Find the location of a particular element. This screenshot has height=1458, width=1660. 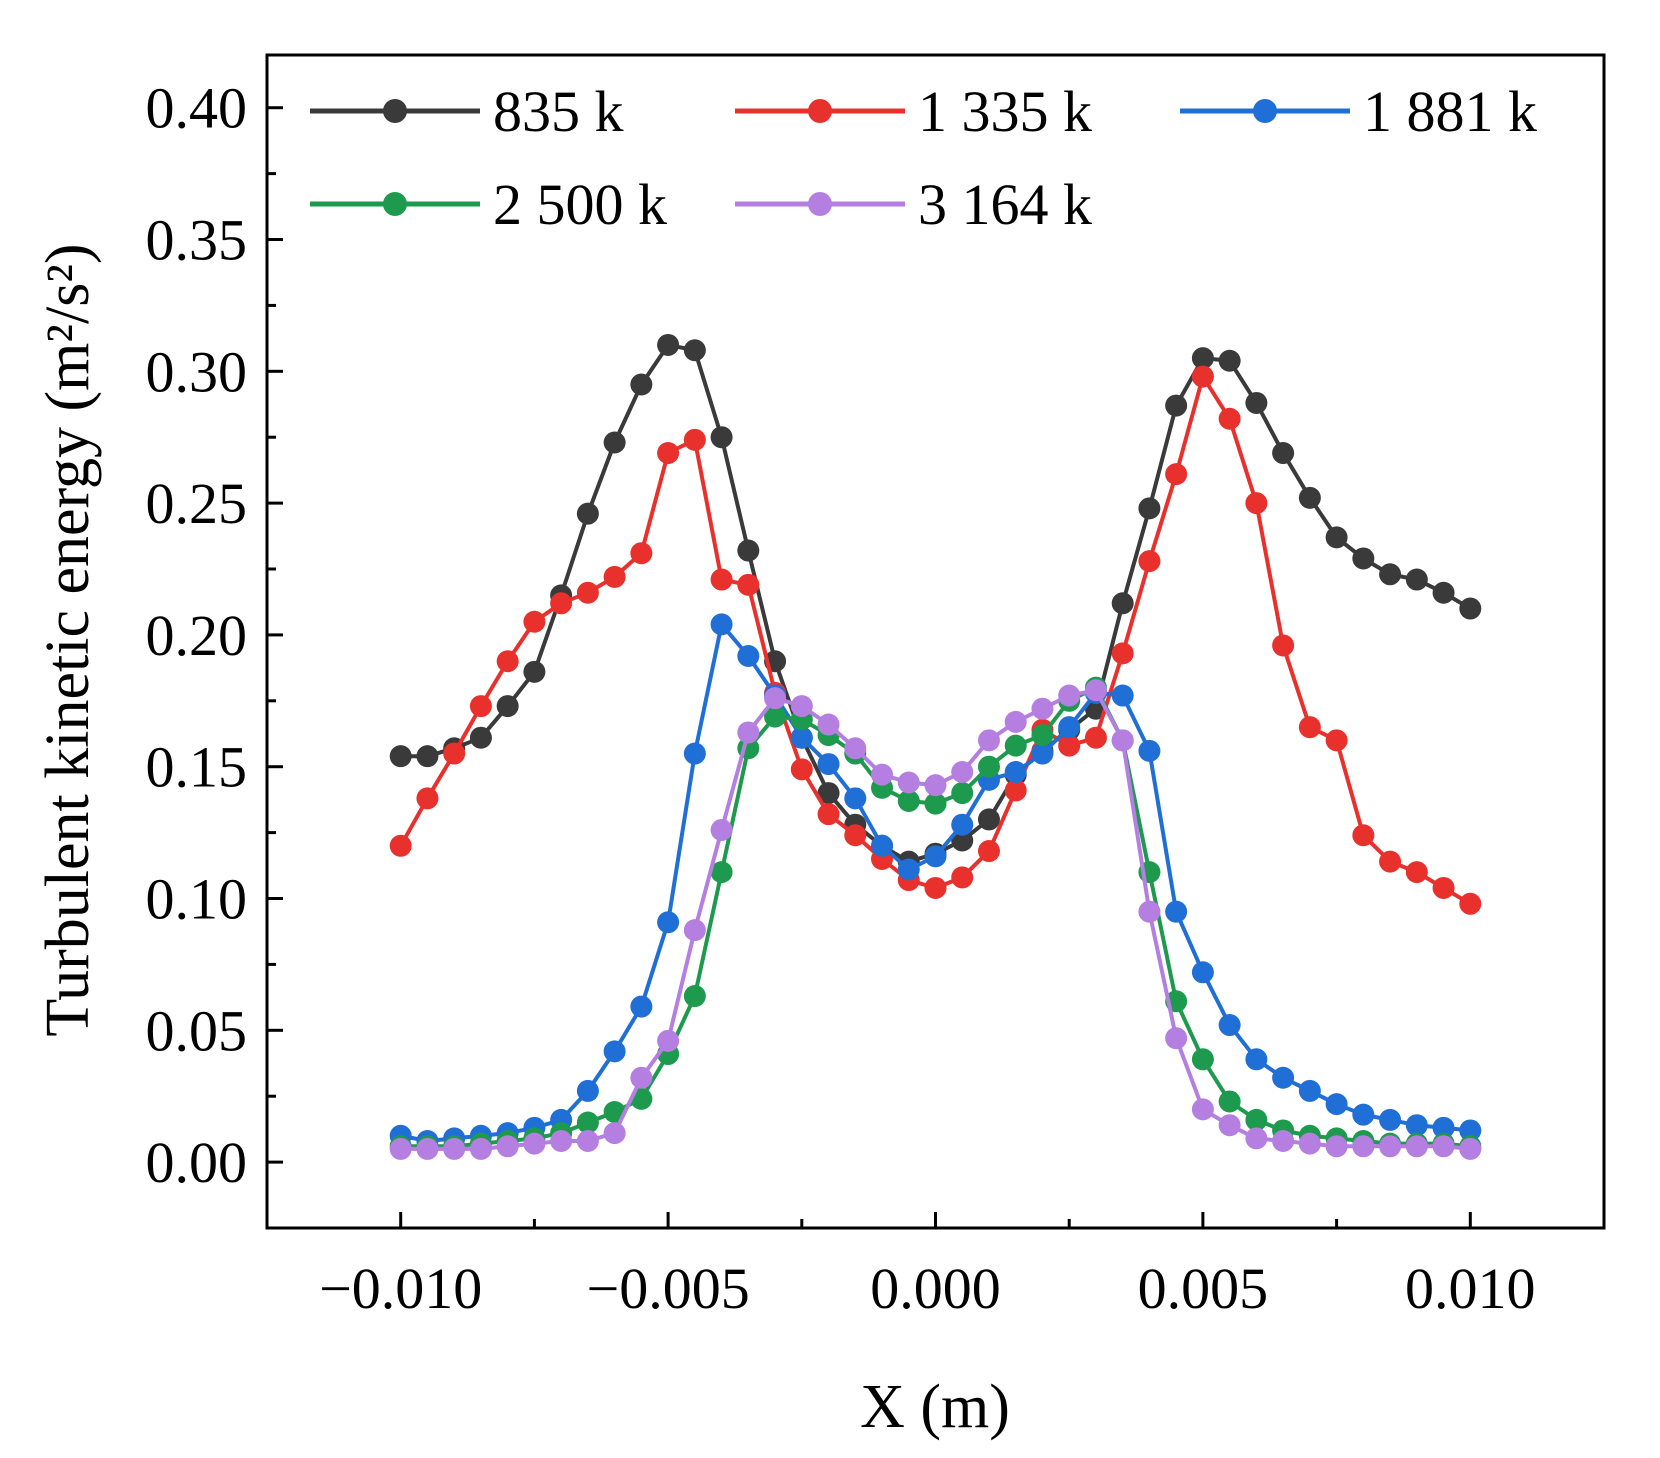

x-axis: −0.010 −0.005 0.000 0.005 0.010 is located at coordinates (927, 1266).